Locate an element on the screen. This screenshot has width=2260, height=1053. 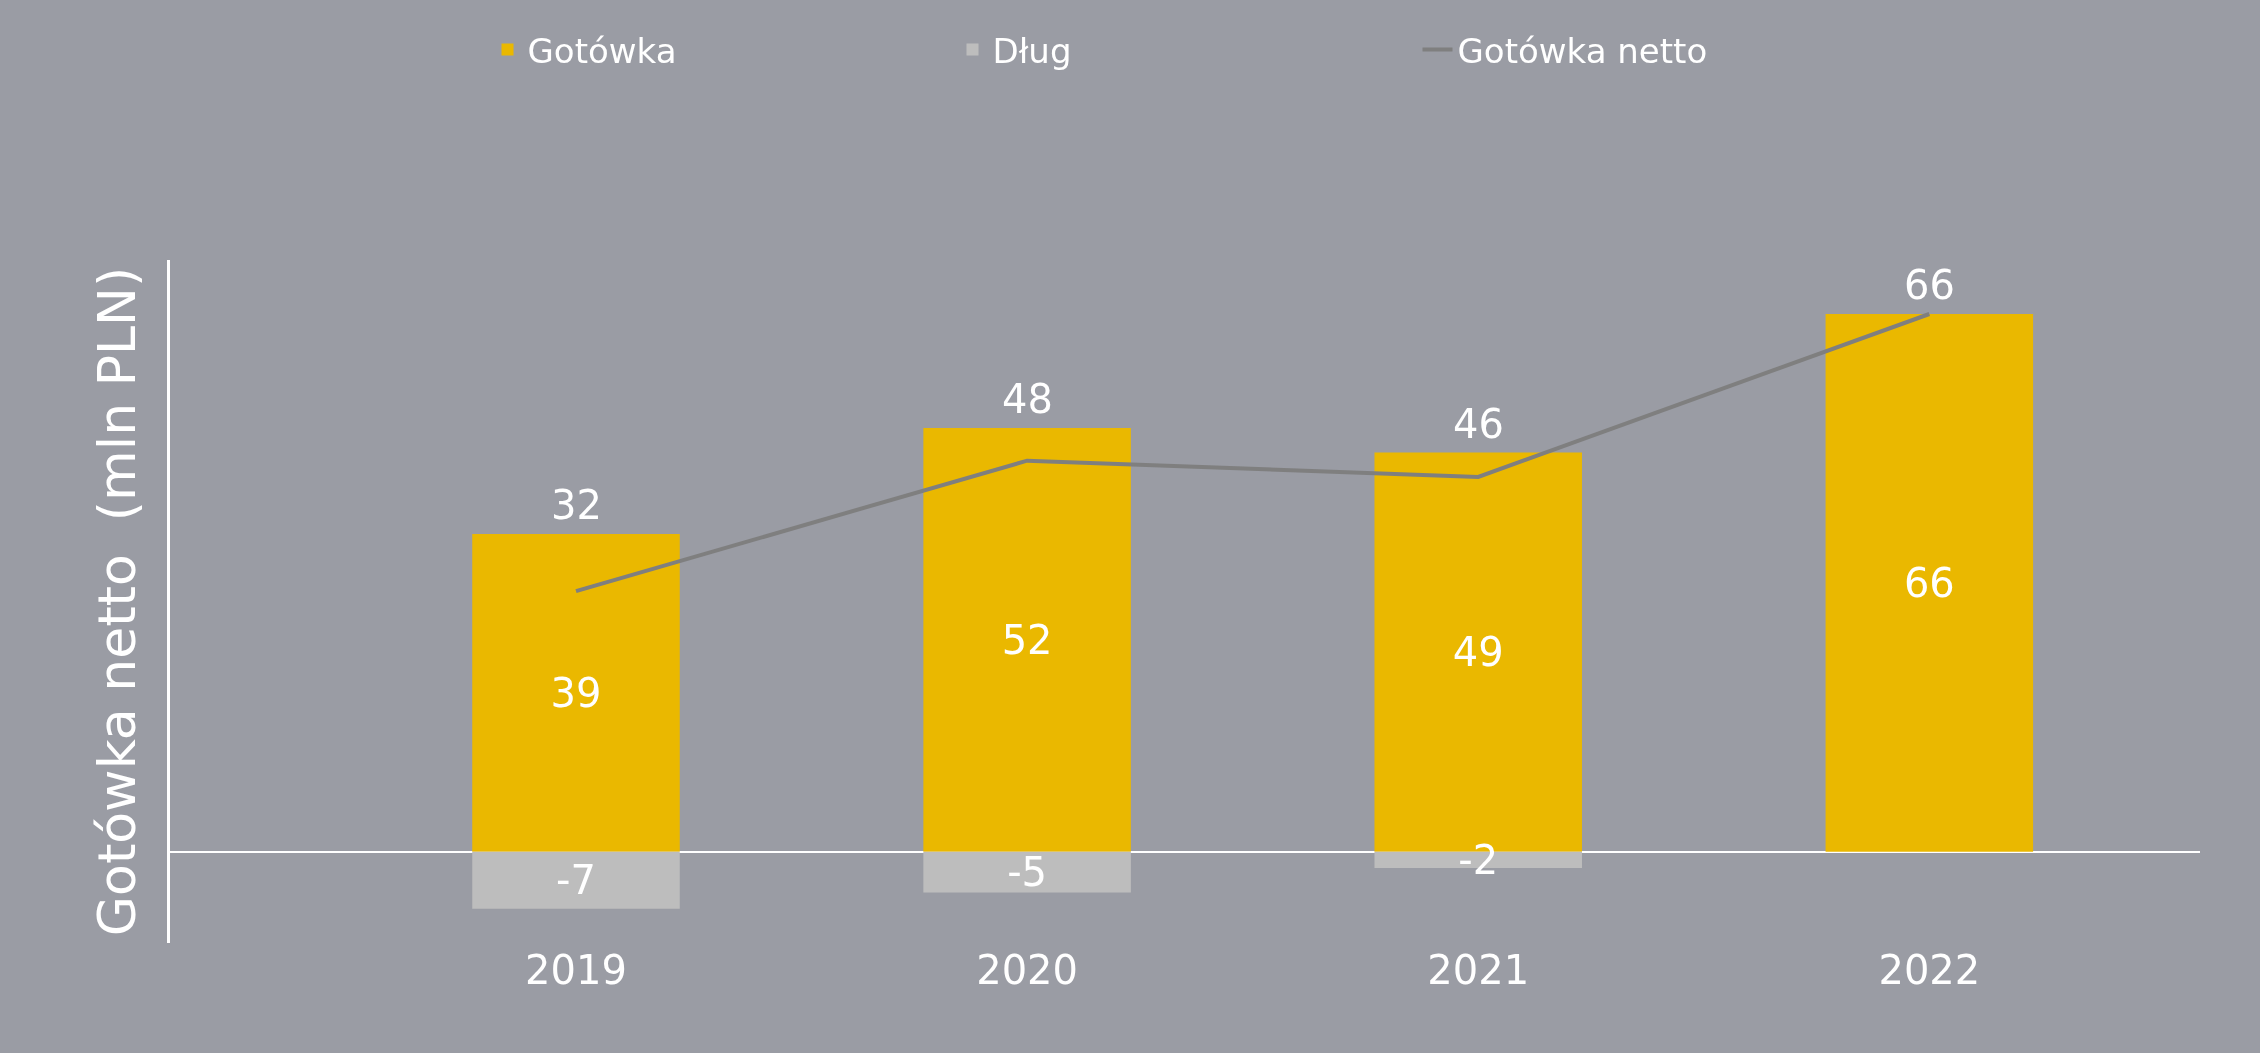
x-tick-label: 2022 is located at coordinates (1929, 970).